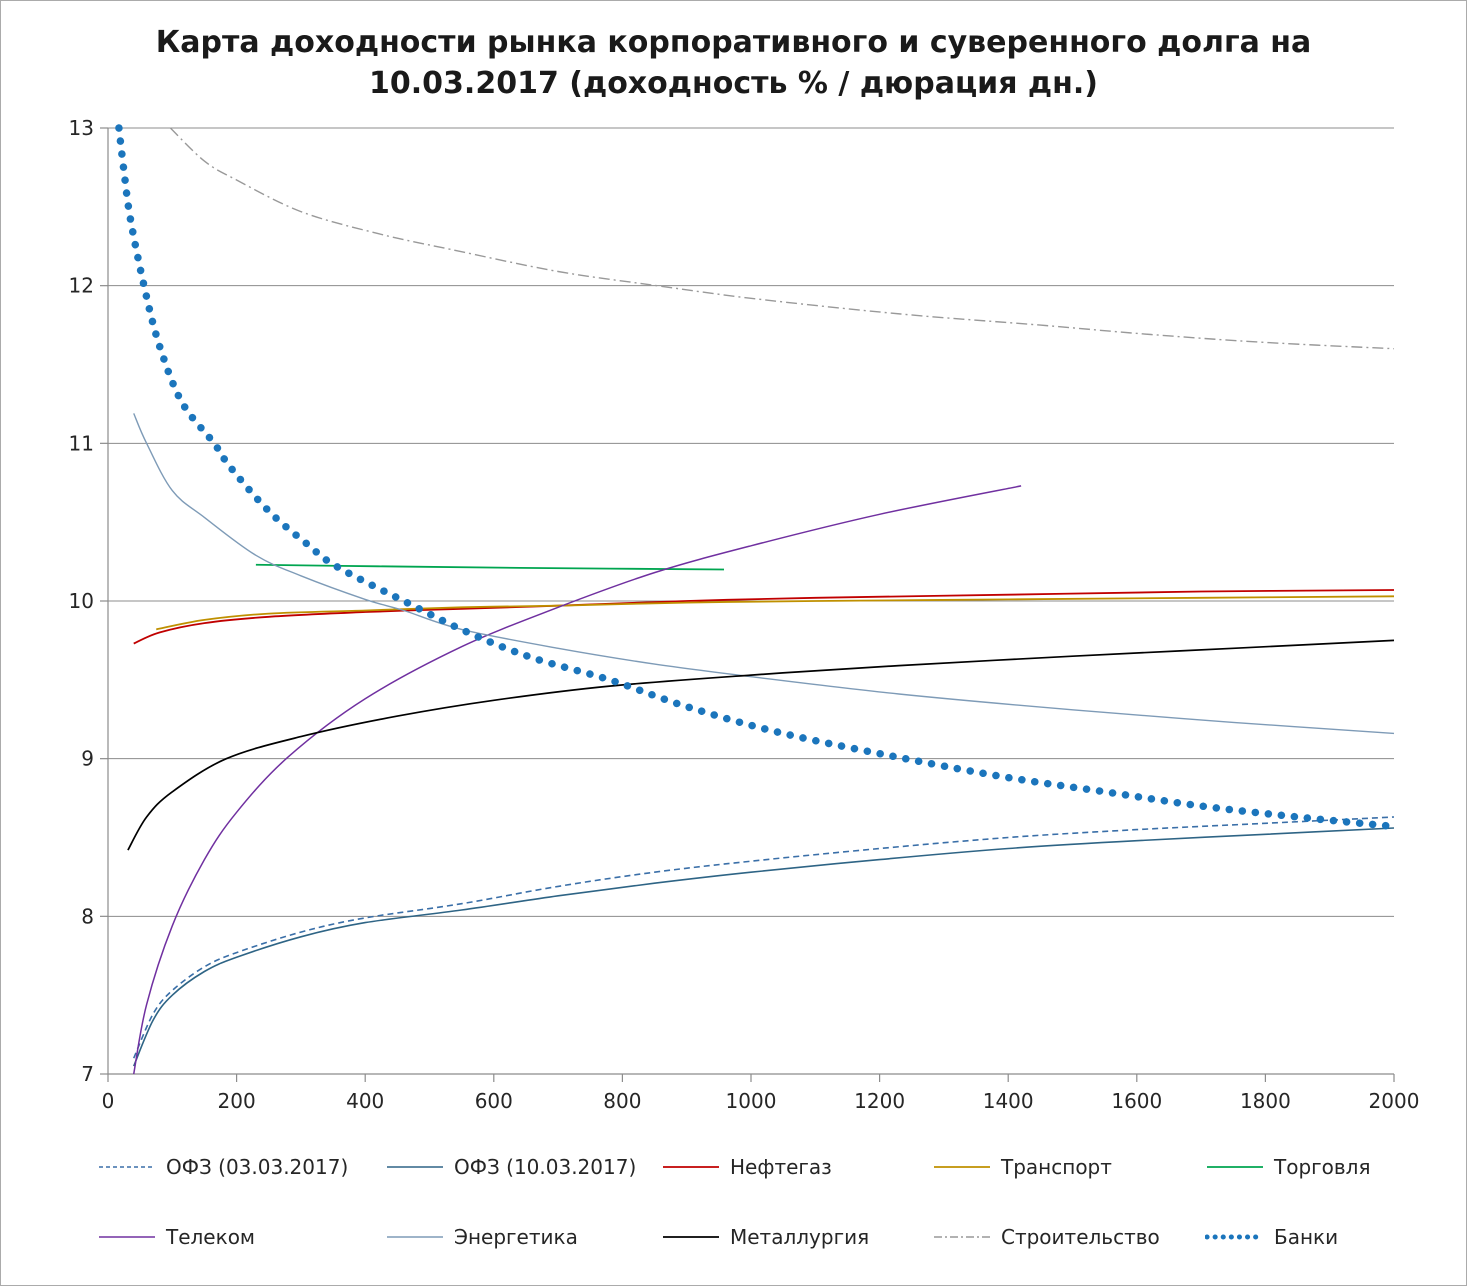 The image size is (1467, 1286). Describe the element at coordinates (751, 1101) in the screenshot. I see `x-tick-label: 1000` at that location.